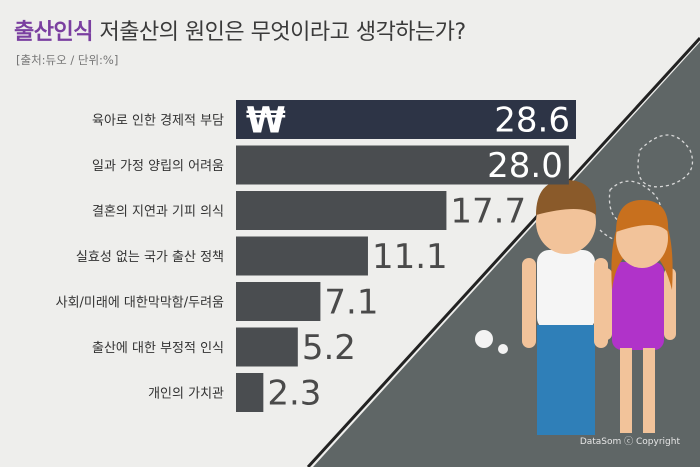  Describe the element at coordinates (638, 306) in the screenshot. I see `woman-dress` at that location.